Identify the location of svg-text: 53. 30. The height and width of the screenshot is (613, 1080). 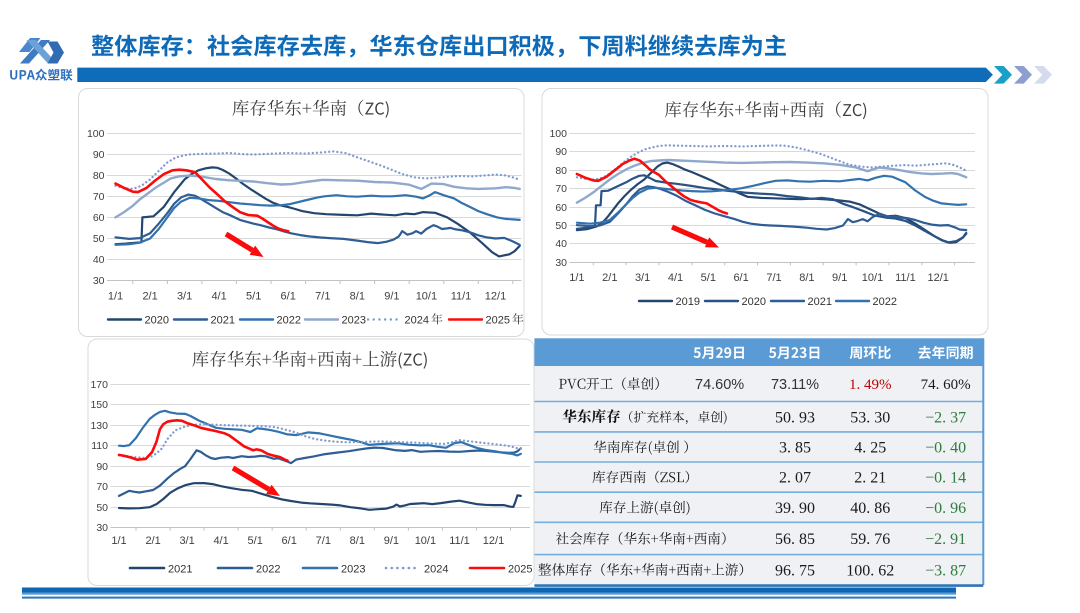
(870, 417).